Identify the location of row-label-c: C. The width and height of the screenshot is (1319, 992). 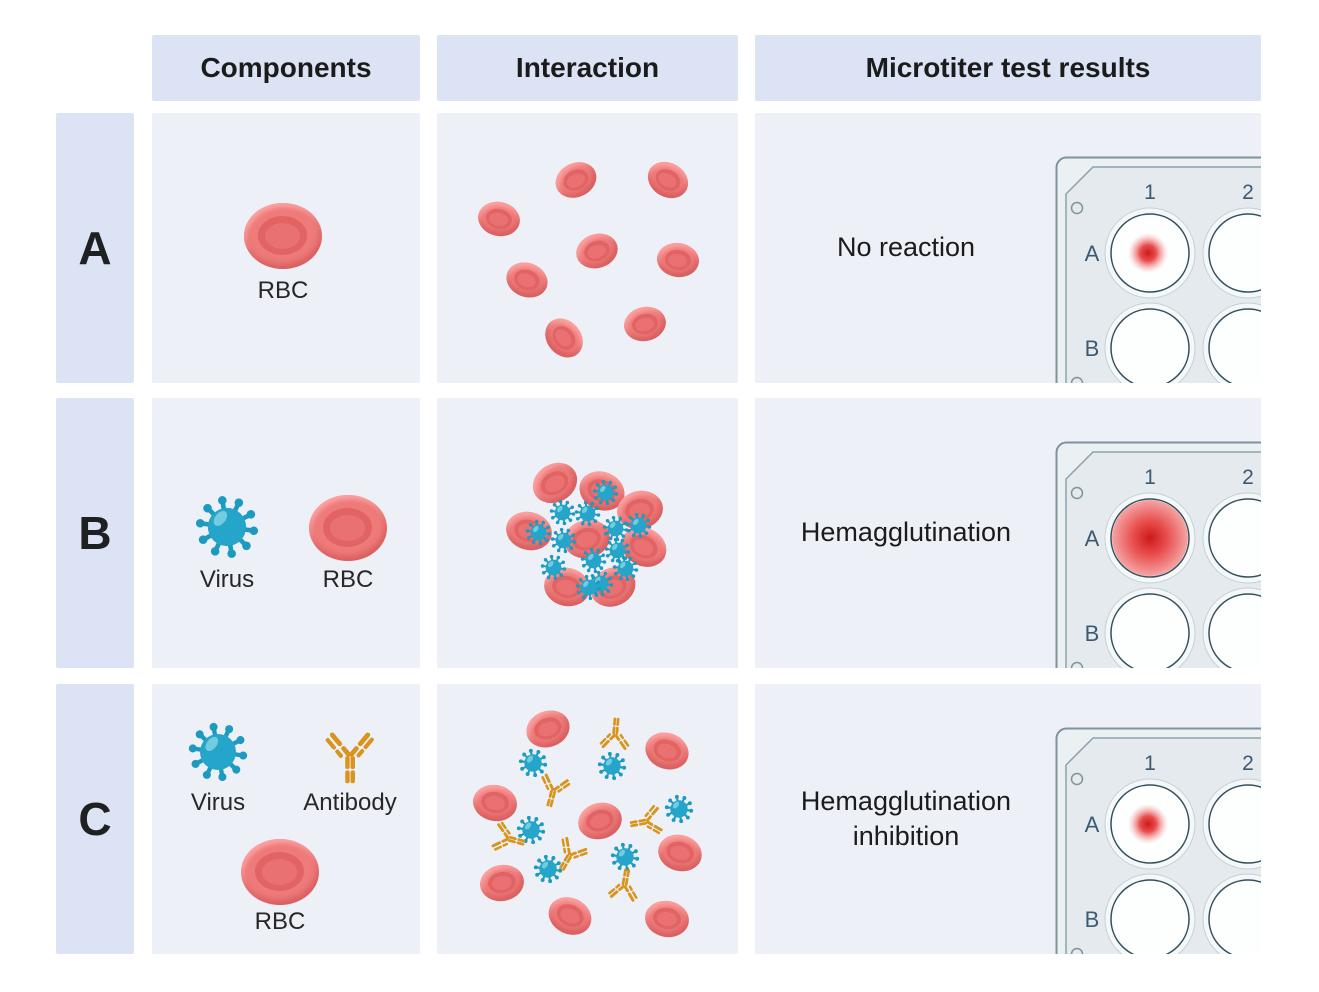
(95, 819).